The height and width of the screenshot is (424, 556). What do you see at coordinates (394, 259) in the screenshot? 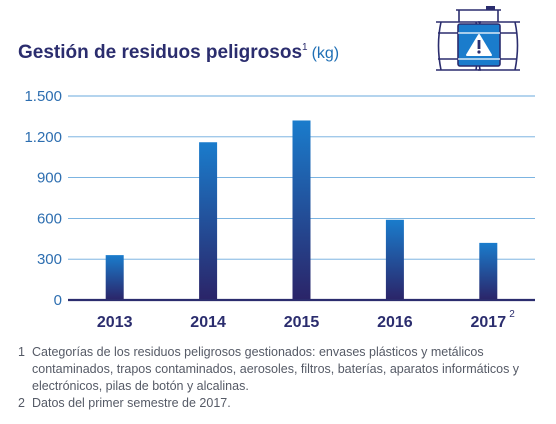
I see `bar-2016` at bounding box center [394, 259].